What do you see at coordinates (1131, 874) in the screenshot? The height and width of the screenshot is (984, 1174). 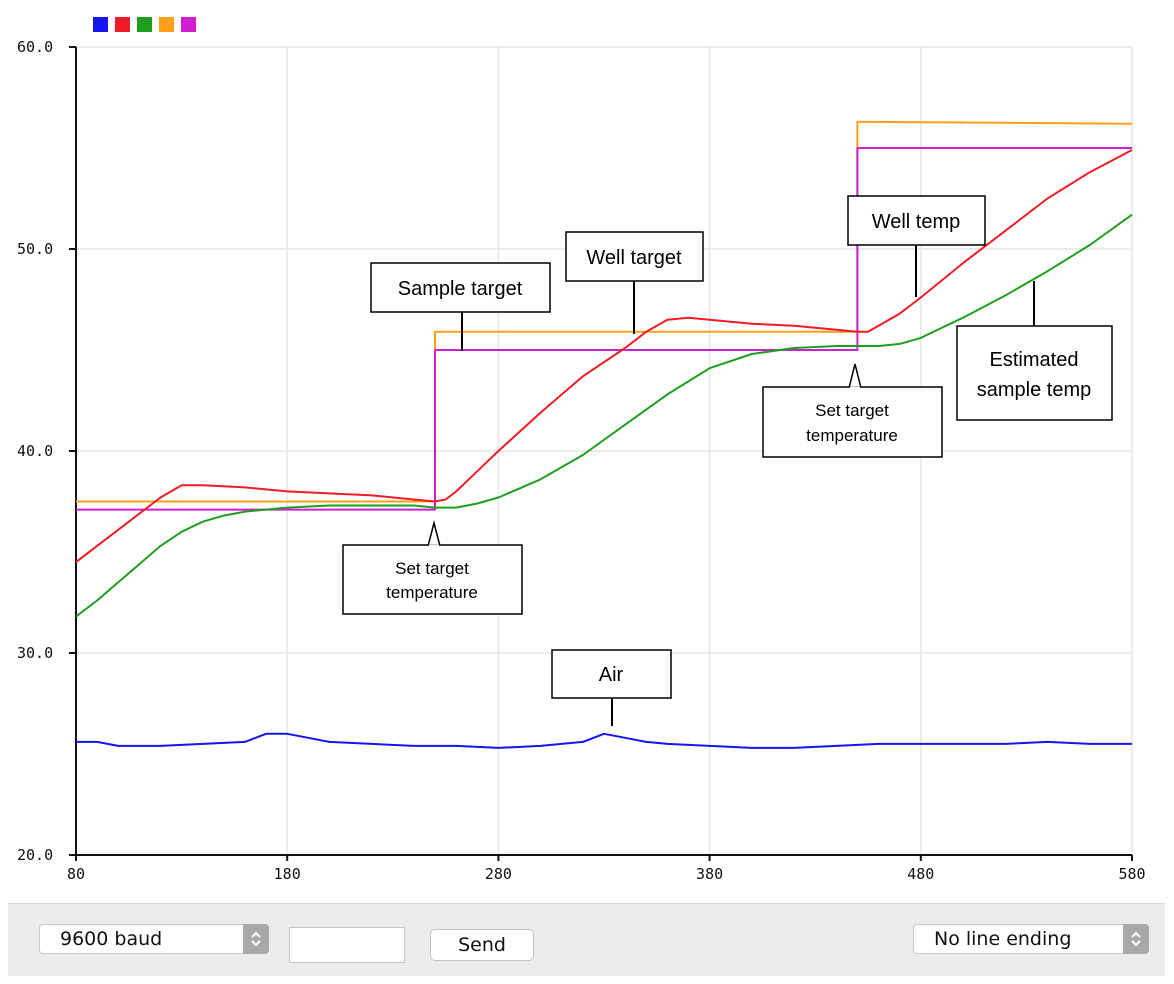 I see `x-tick-label-580: 580` at bounding box center [1131, 874].